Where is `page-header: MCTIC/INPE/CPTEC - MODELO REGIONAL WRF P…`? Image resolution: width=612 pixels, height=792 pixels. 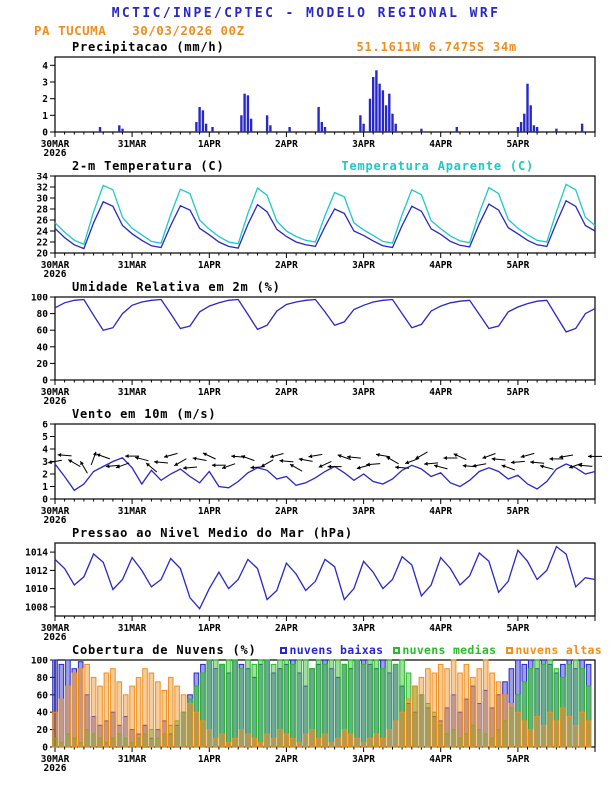 page-header: MCTIC/INPE/CPTEC - MODELO REGIONAL WRF P… is located at coordinates (306, 22).